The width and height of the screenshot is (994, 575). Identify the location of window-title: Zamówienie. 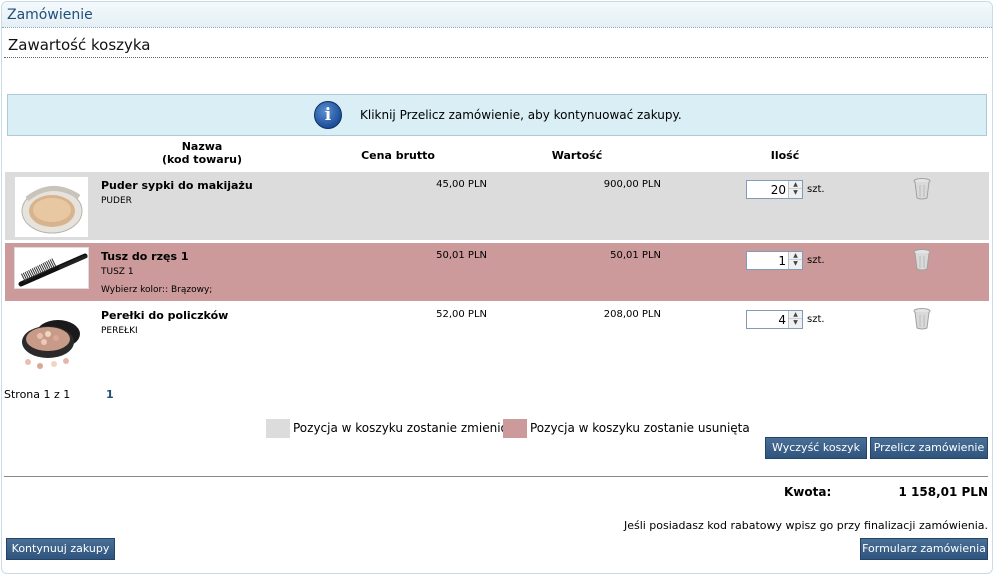
(50, 15).